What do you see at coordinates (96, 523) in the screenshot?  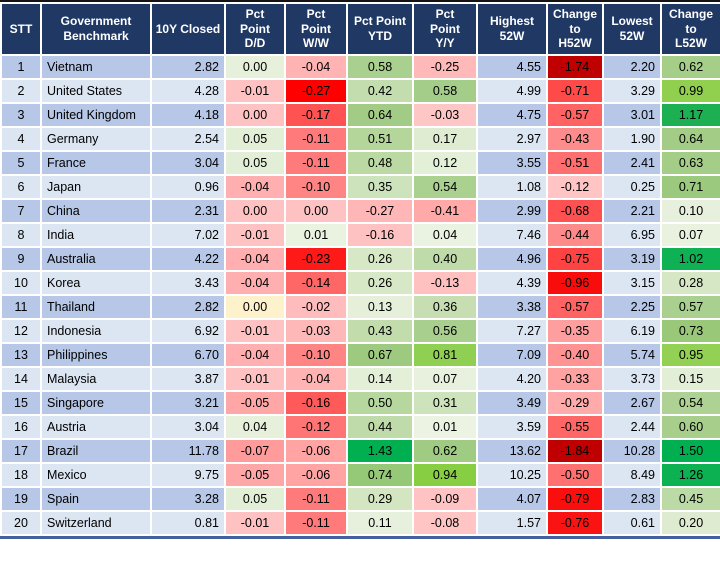 I see `cell-country: Switzerland` at bounding box center [96, 523].